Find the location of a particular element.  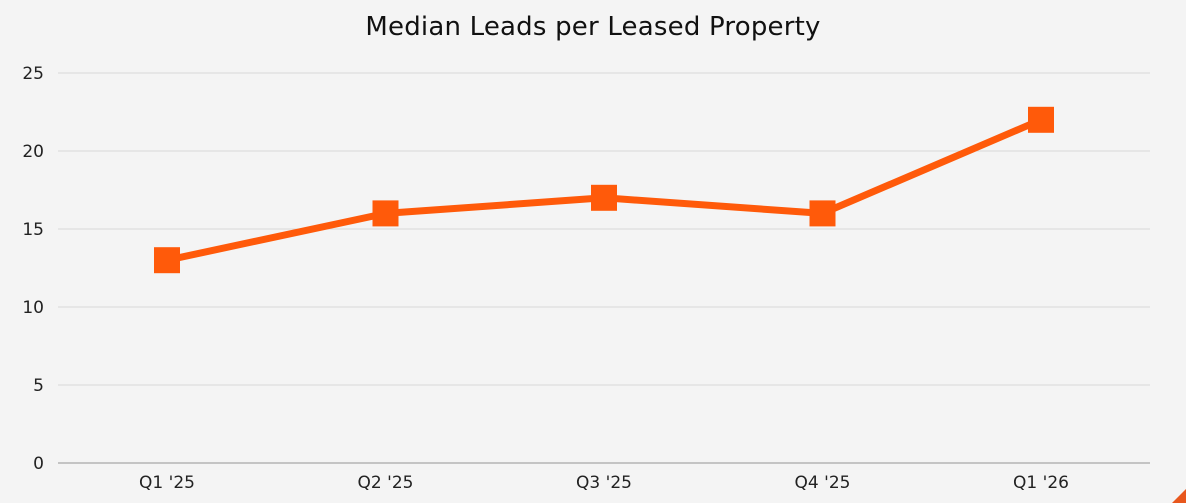

y-tick-label: 25 is located at coordinates (33, 74).